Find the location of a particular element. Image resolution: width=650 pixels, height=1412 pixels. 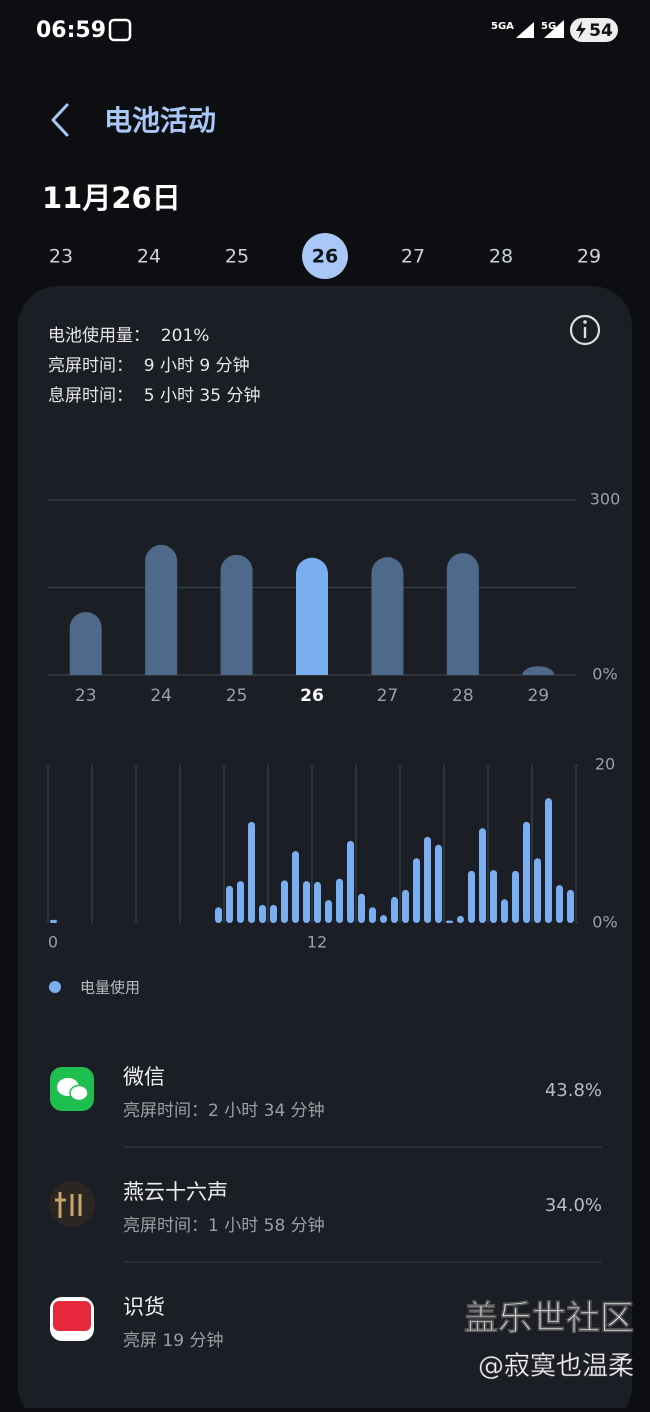

day-label: 24 is located at coordinates (149, 257).